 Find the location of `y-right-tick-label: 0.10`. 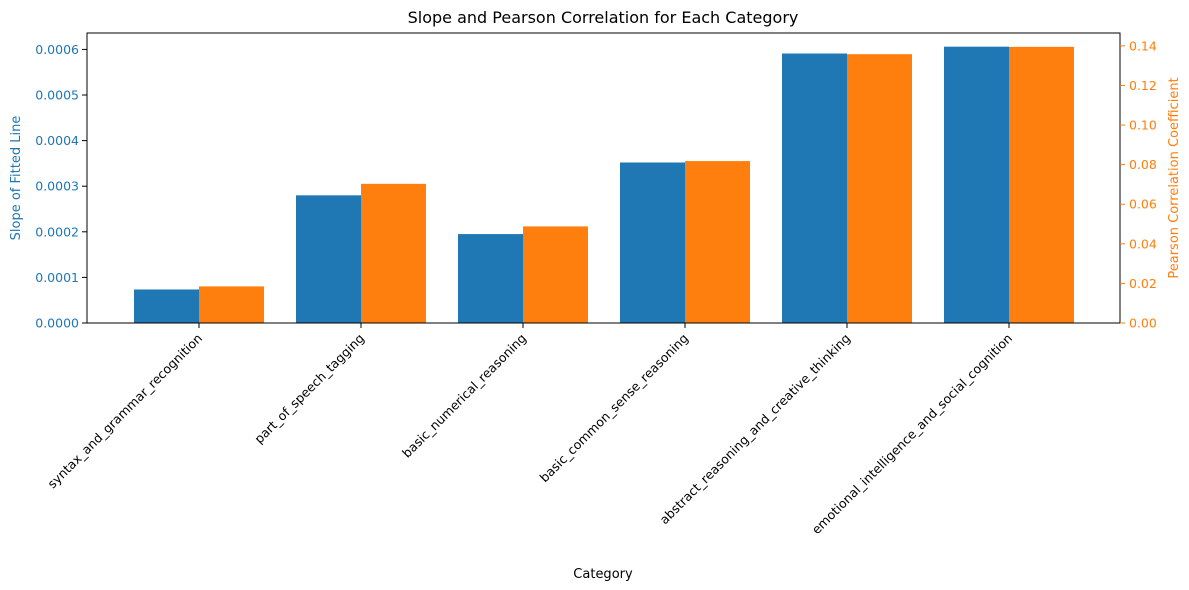

y-right-tick-label: 0.10 is located at coordinates (1143, 125).